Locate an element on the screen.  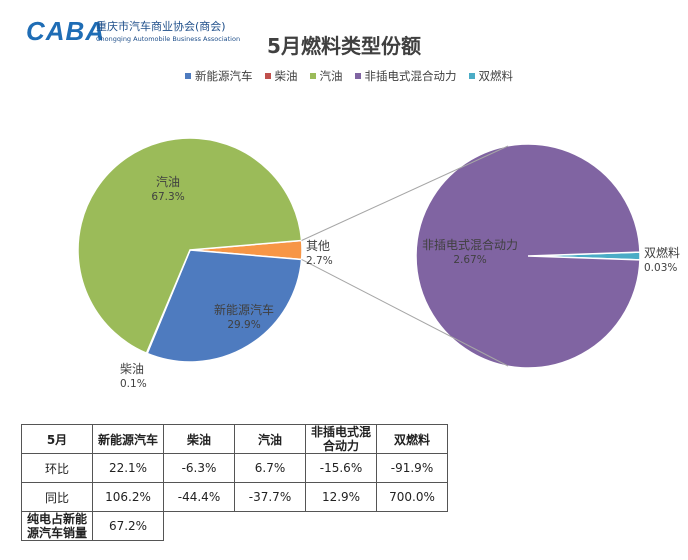
table-cell: -44.4% is located at coordinates (199, 497).